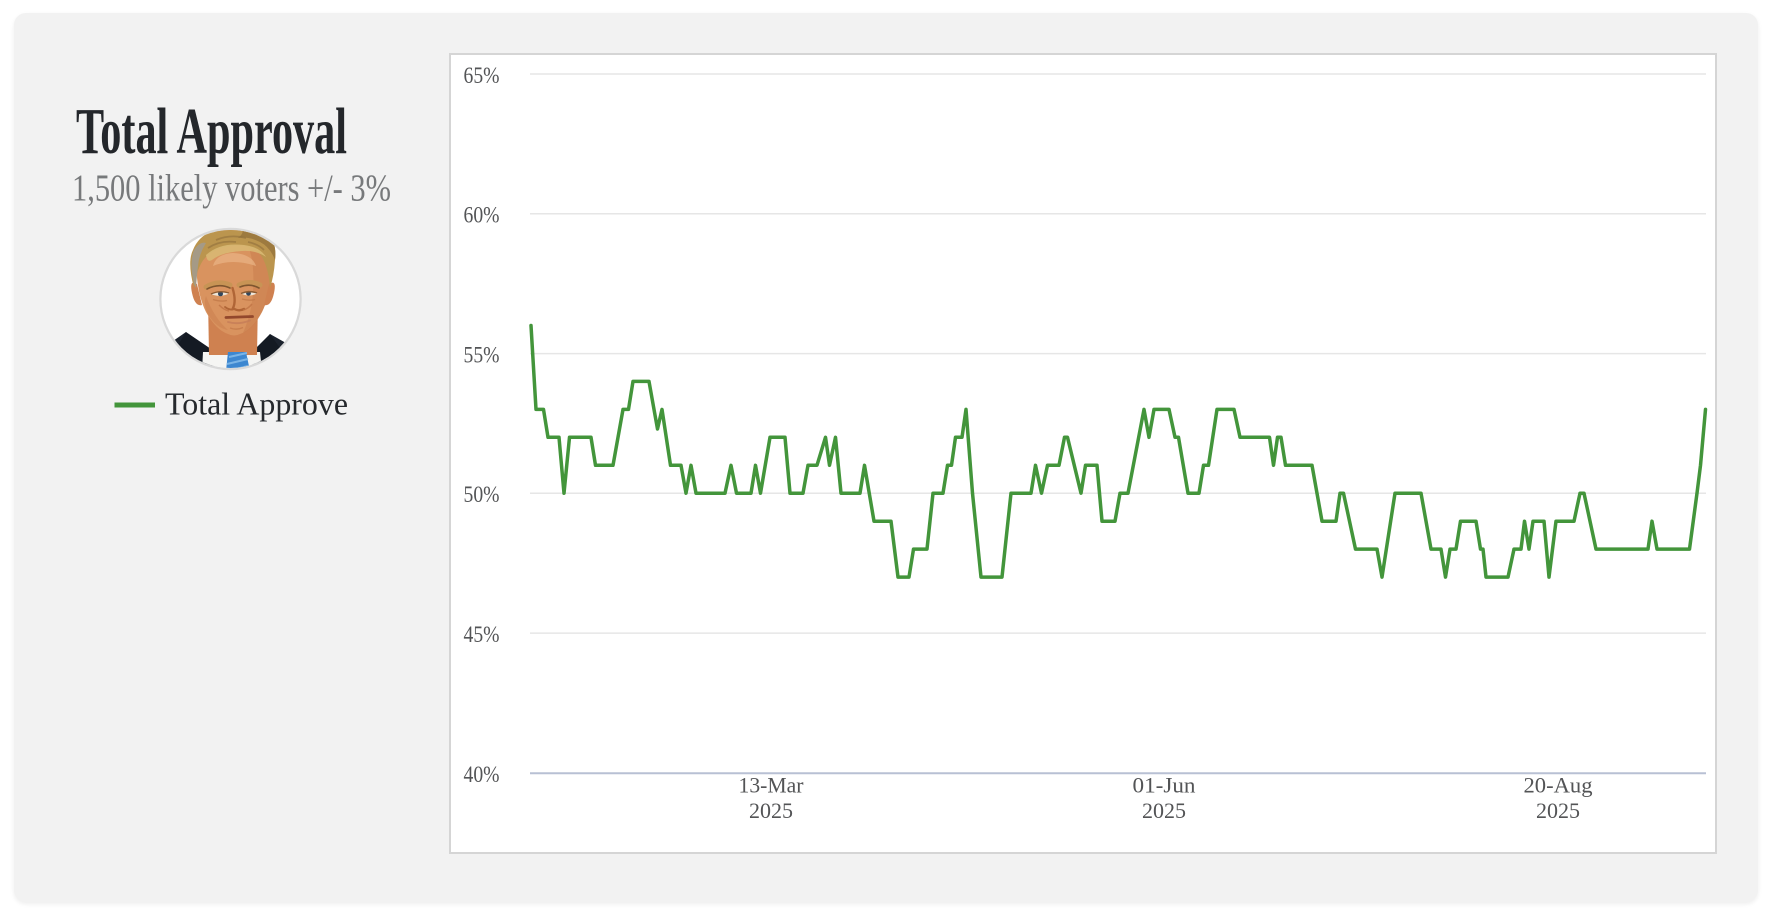  I want to click on svg-text: Total Approve, so click(256, 404).